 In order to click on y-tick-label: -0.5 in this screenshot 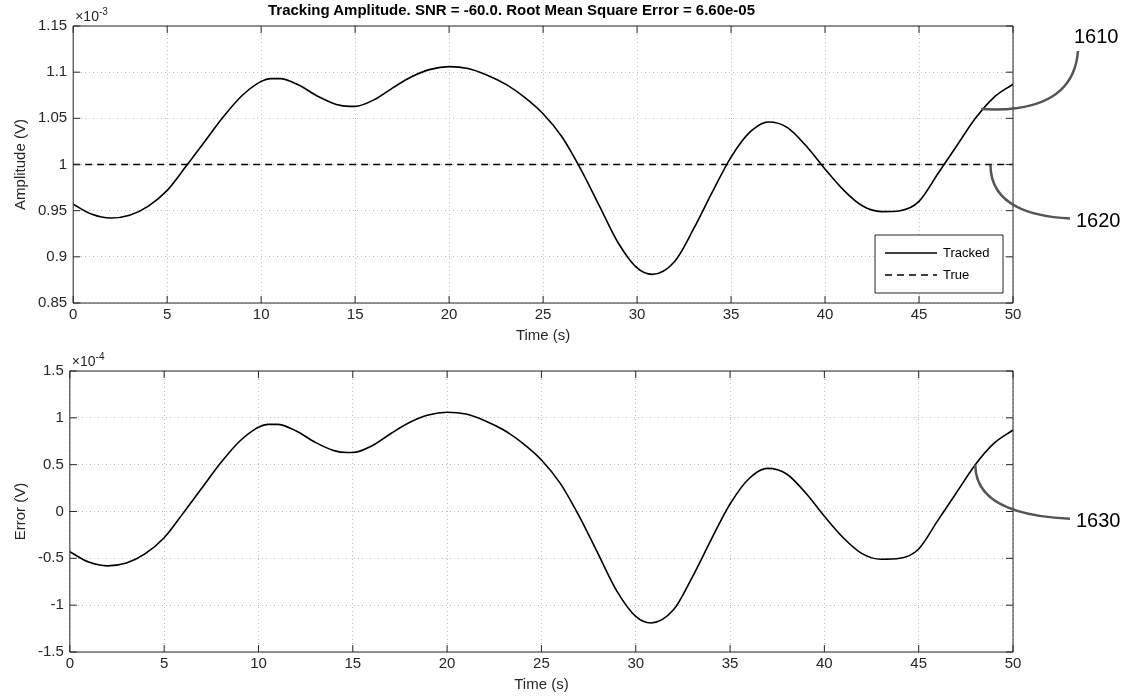, I will do `click(50, 557)`.